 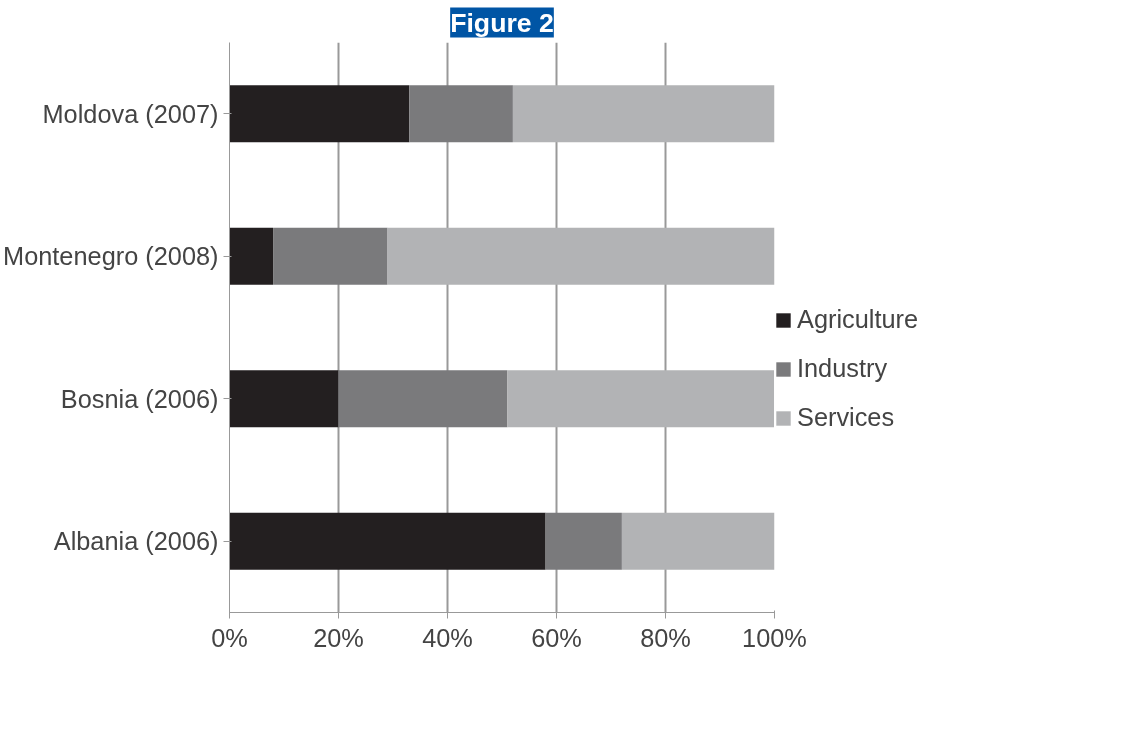 I want to click on legend-label: Industry, so click(x=842, y=368).